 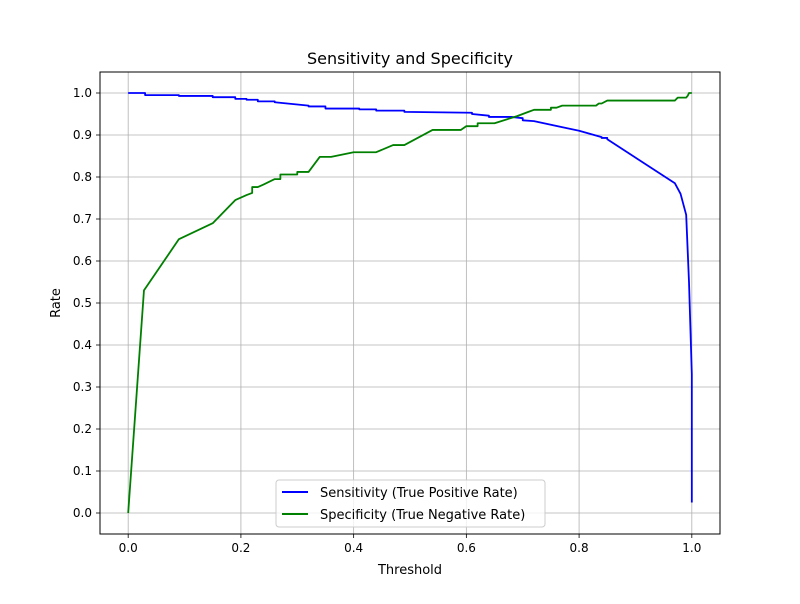 What do you see at coordinates (82, 93) in the screenshot?
I see `y-tick-label: 1.0` at bounding box center [82, 93].